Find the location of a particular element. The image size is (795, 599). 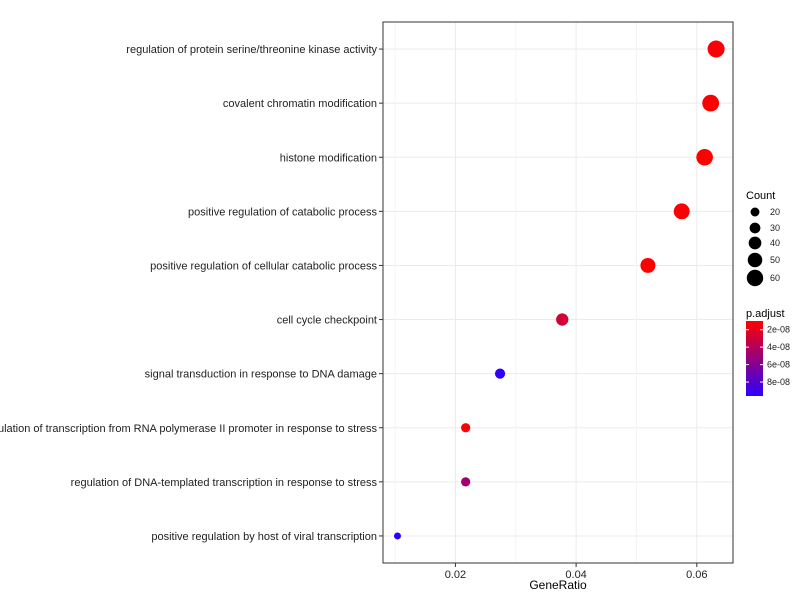

p-adjust-legend-title: p.adjust is located at coordinates (765, 314).